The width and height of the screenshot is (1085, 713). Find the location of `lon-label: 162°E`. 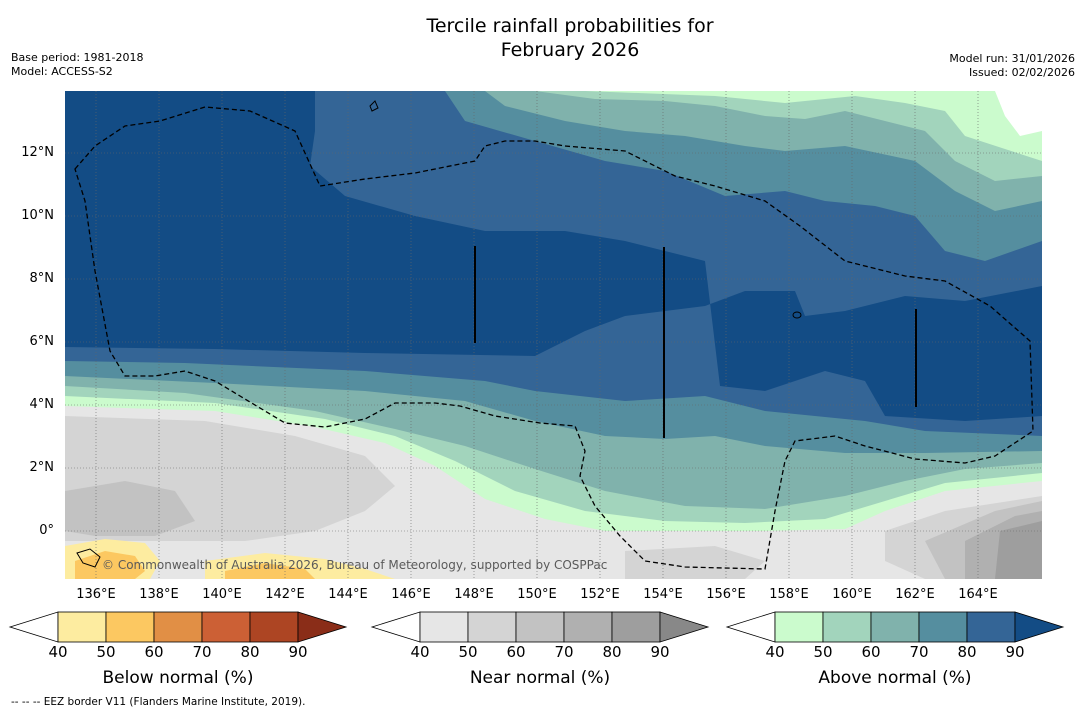

lon-label: 162°E is located at coordinates (915, 594).